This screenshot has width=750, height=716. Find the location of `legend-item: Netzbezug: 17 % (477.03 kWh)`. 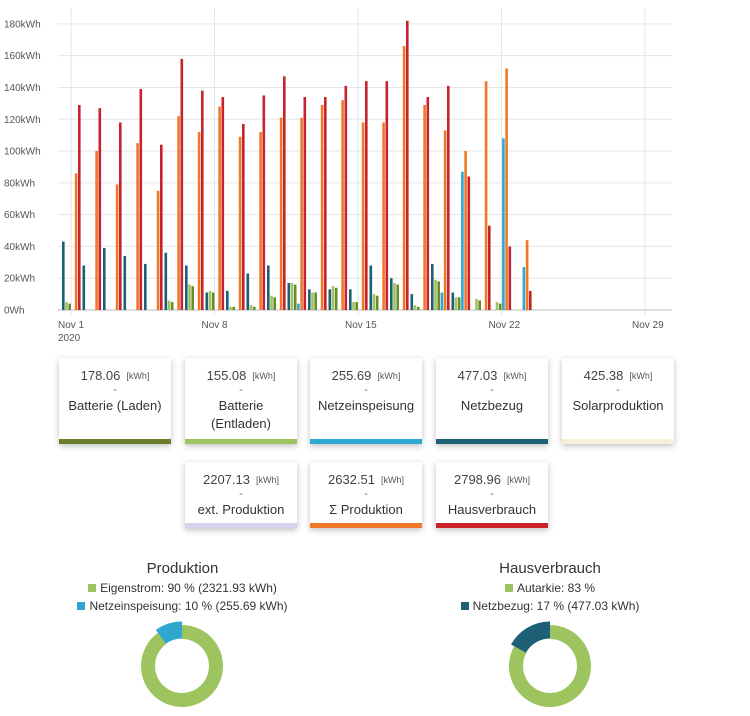

legend-item: Netzbezug: 17 % (477.03 kWh) is located at coordinates (550, 606).